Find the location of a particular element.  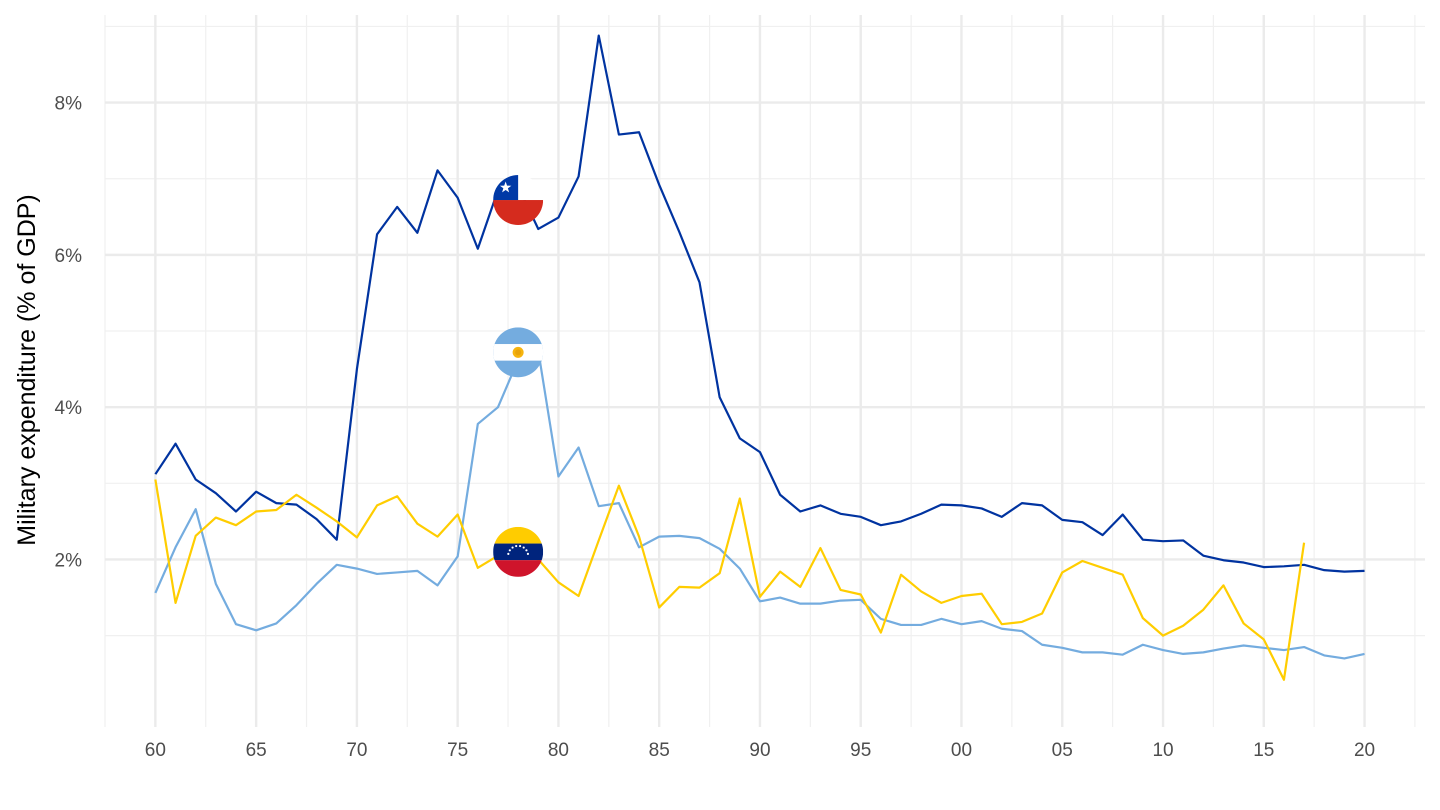

x-tick-label: 85 is located at coordinates (659, 750).